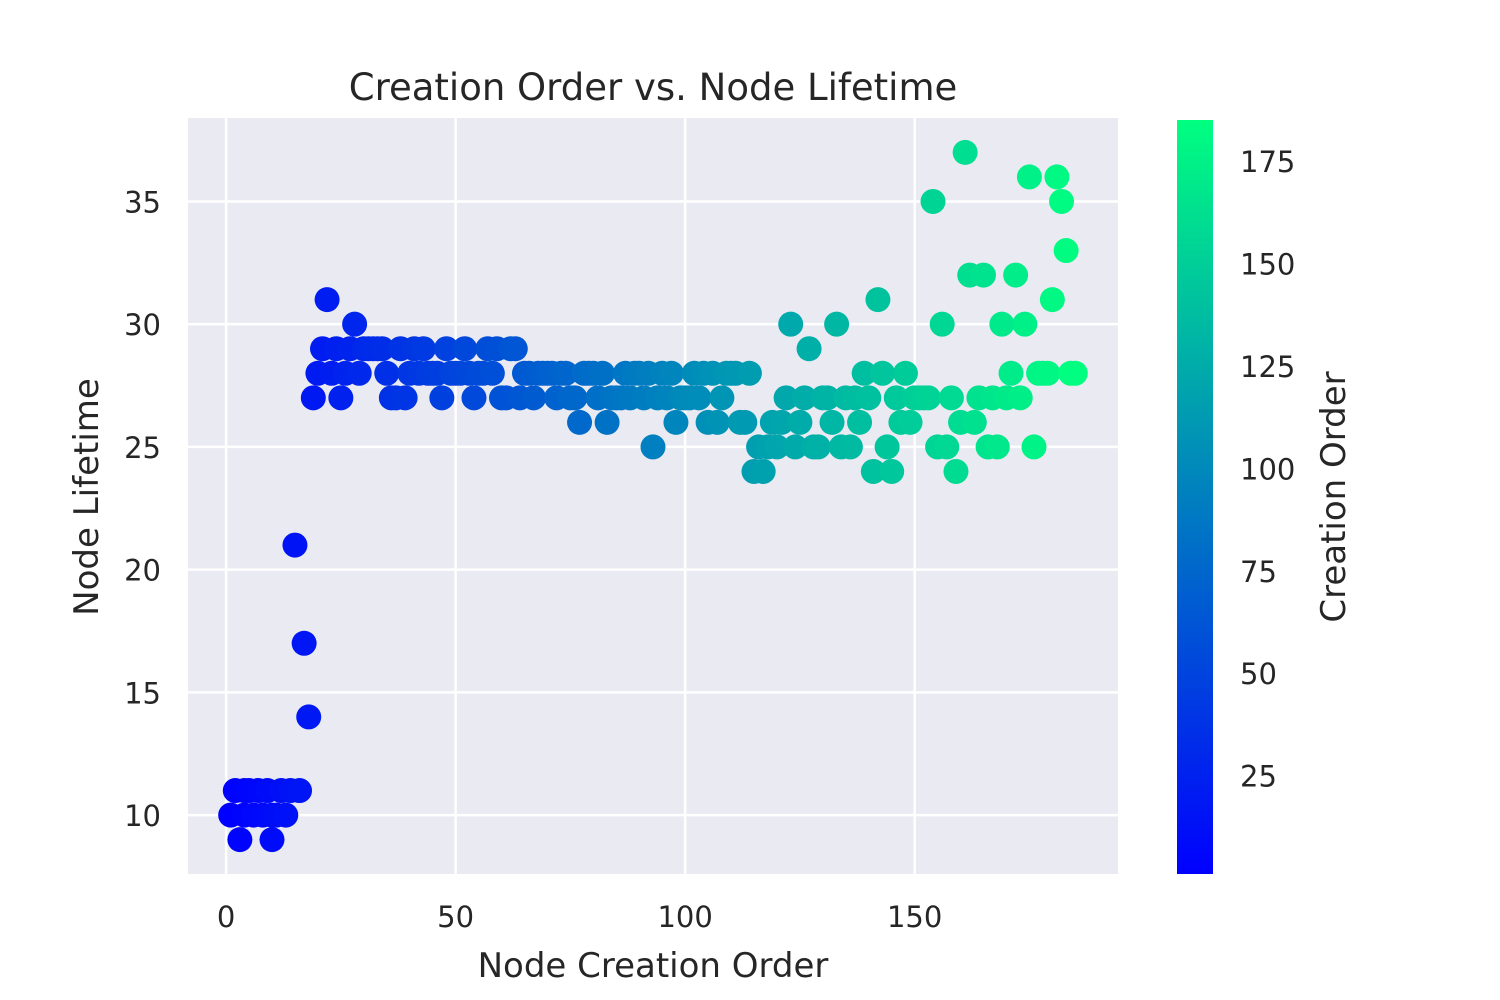 The height and width of the screenshot is (1000, 1500). Describe the element at coordinates (1195, 497) in the screenshot. I see `colorbar` at that location.